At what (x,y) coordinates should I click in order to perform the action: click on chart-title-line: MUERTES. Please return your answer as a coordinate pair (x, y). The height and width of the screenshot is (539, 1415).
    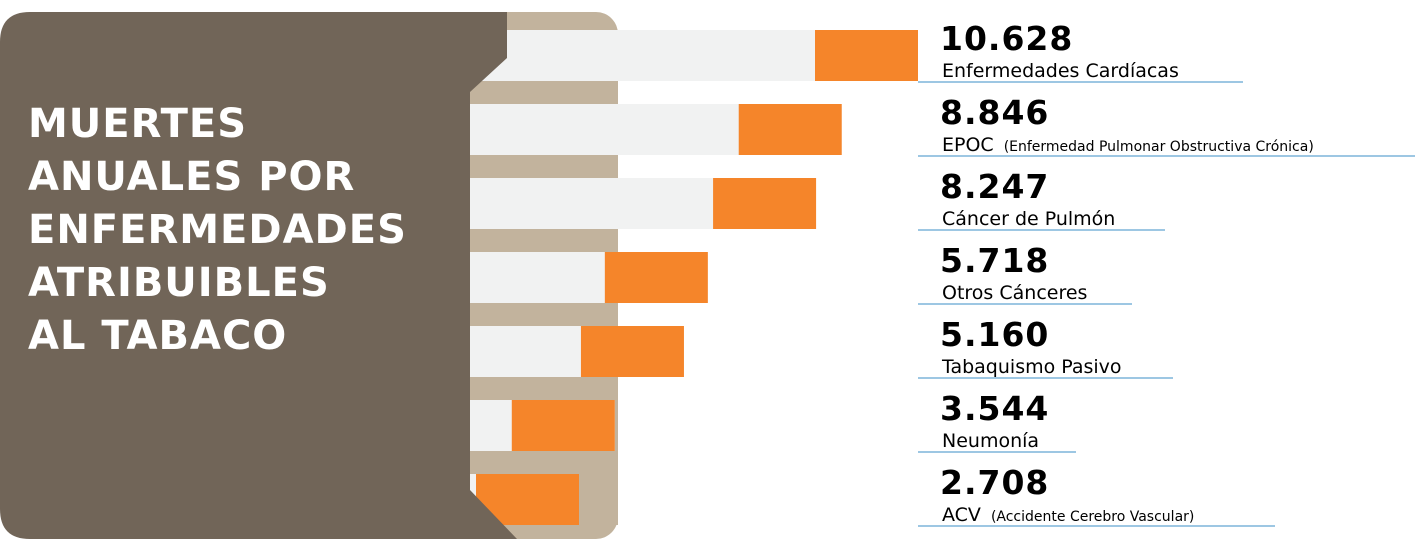
    Looking at the image, I should click on (137, 124).